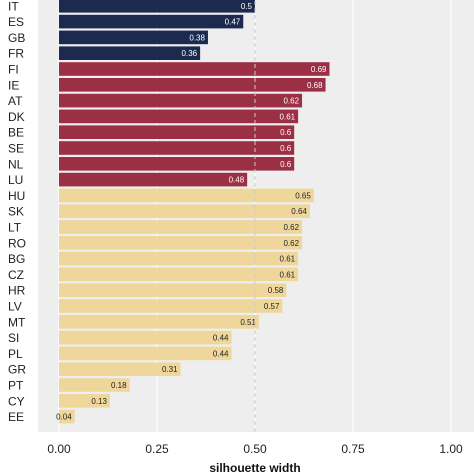  I want to click on country-label-lu: LU, so click(15, 180).